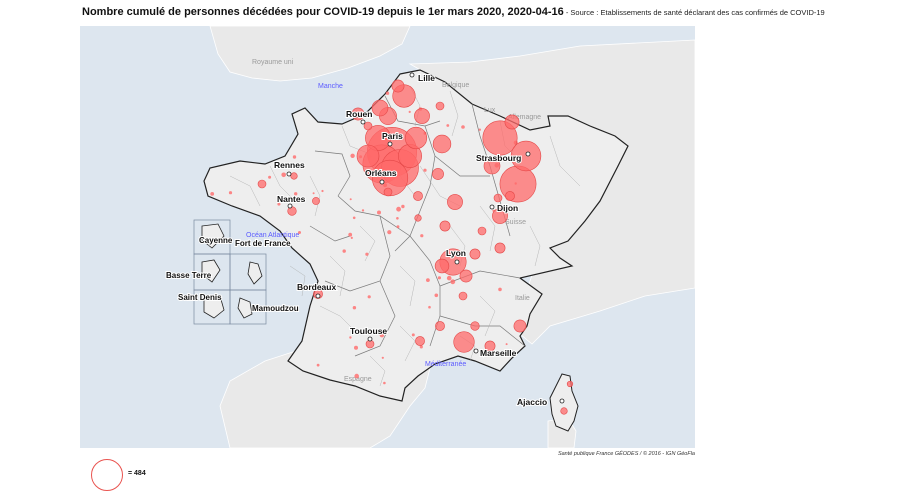 Image resolution: width=900 pixels, height=500 pixels. I want to click on label-atlantic: Océan Atlantique, so click(272, 235).